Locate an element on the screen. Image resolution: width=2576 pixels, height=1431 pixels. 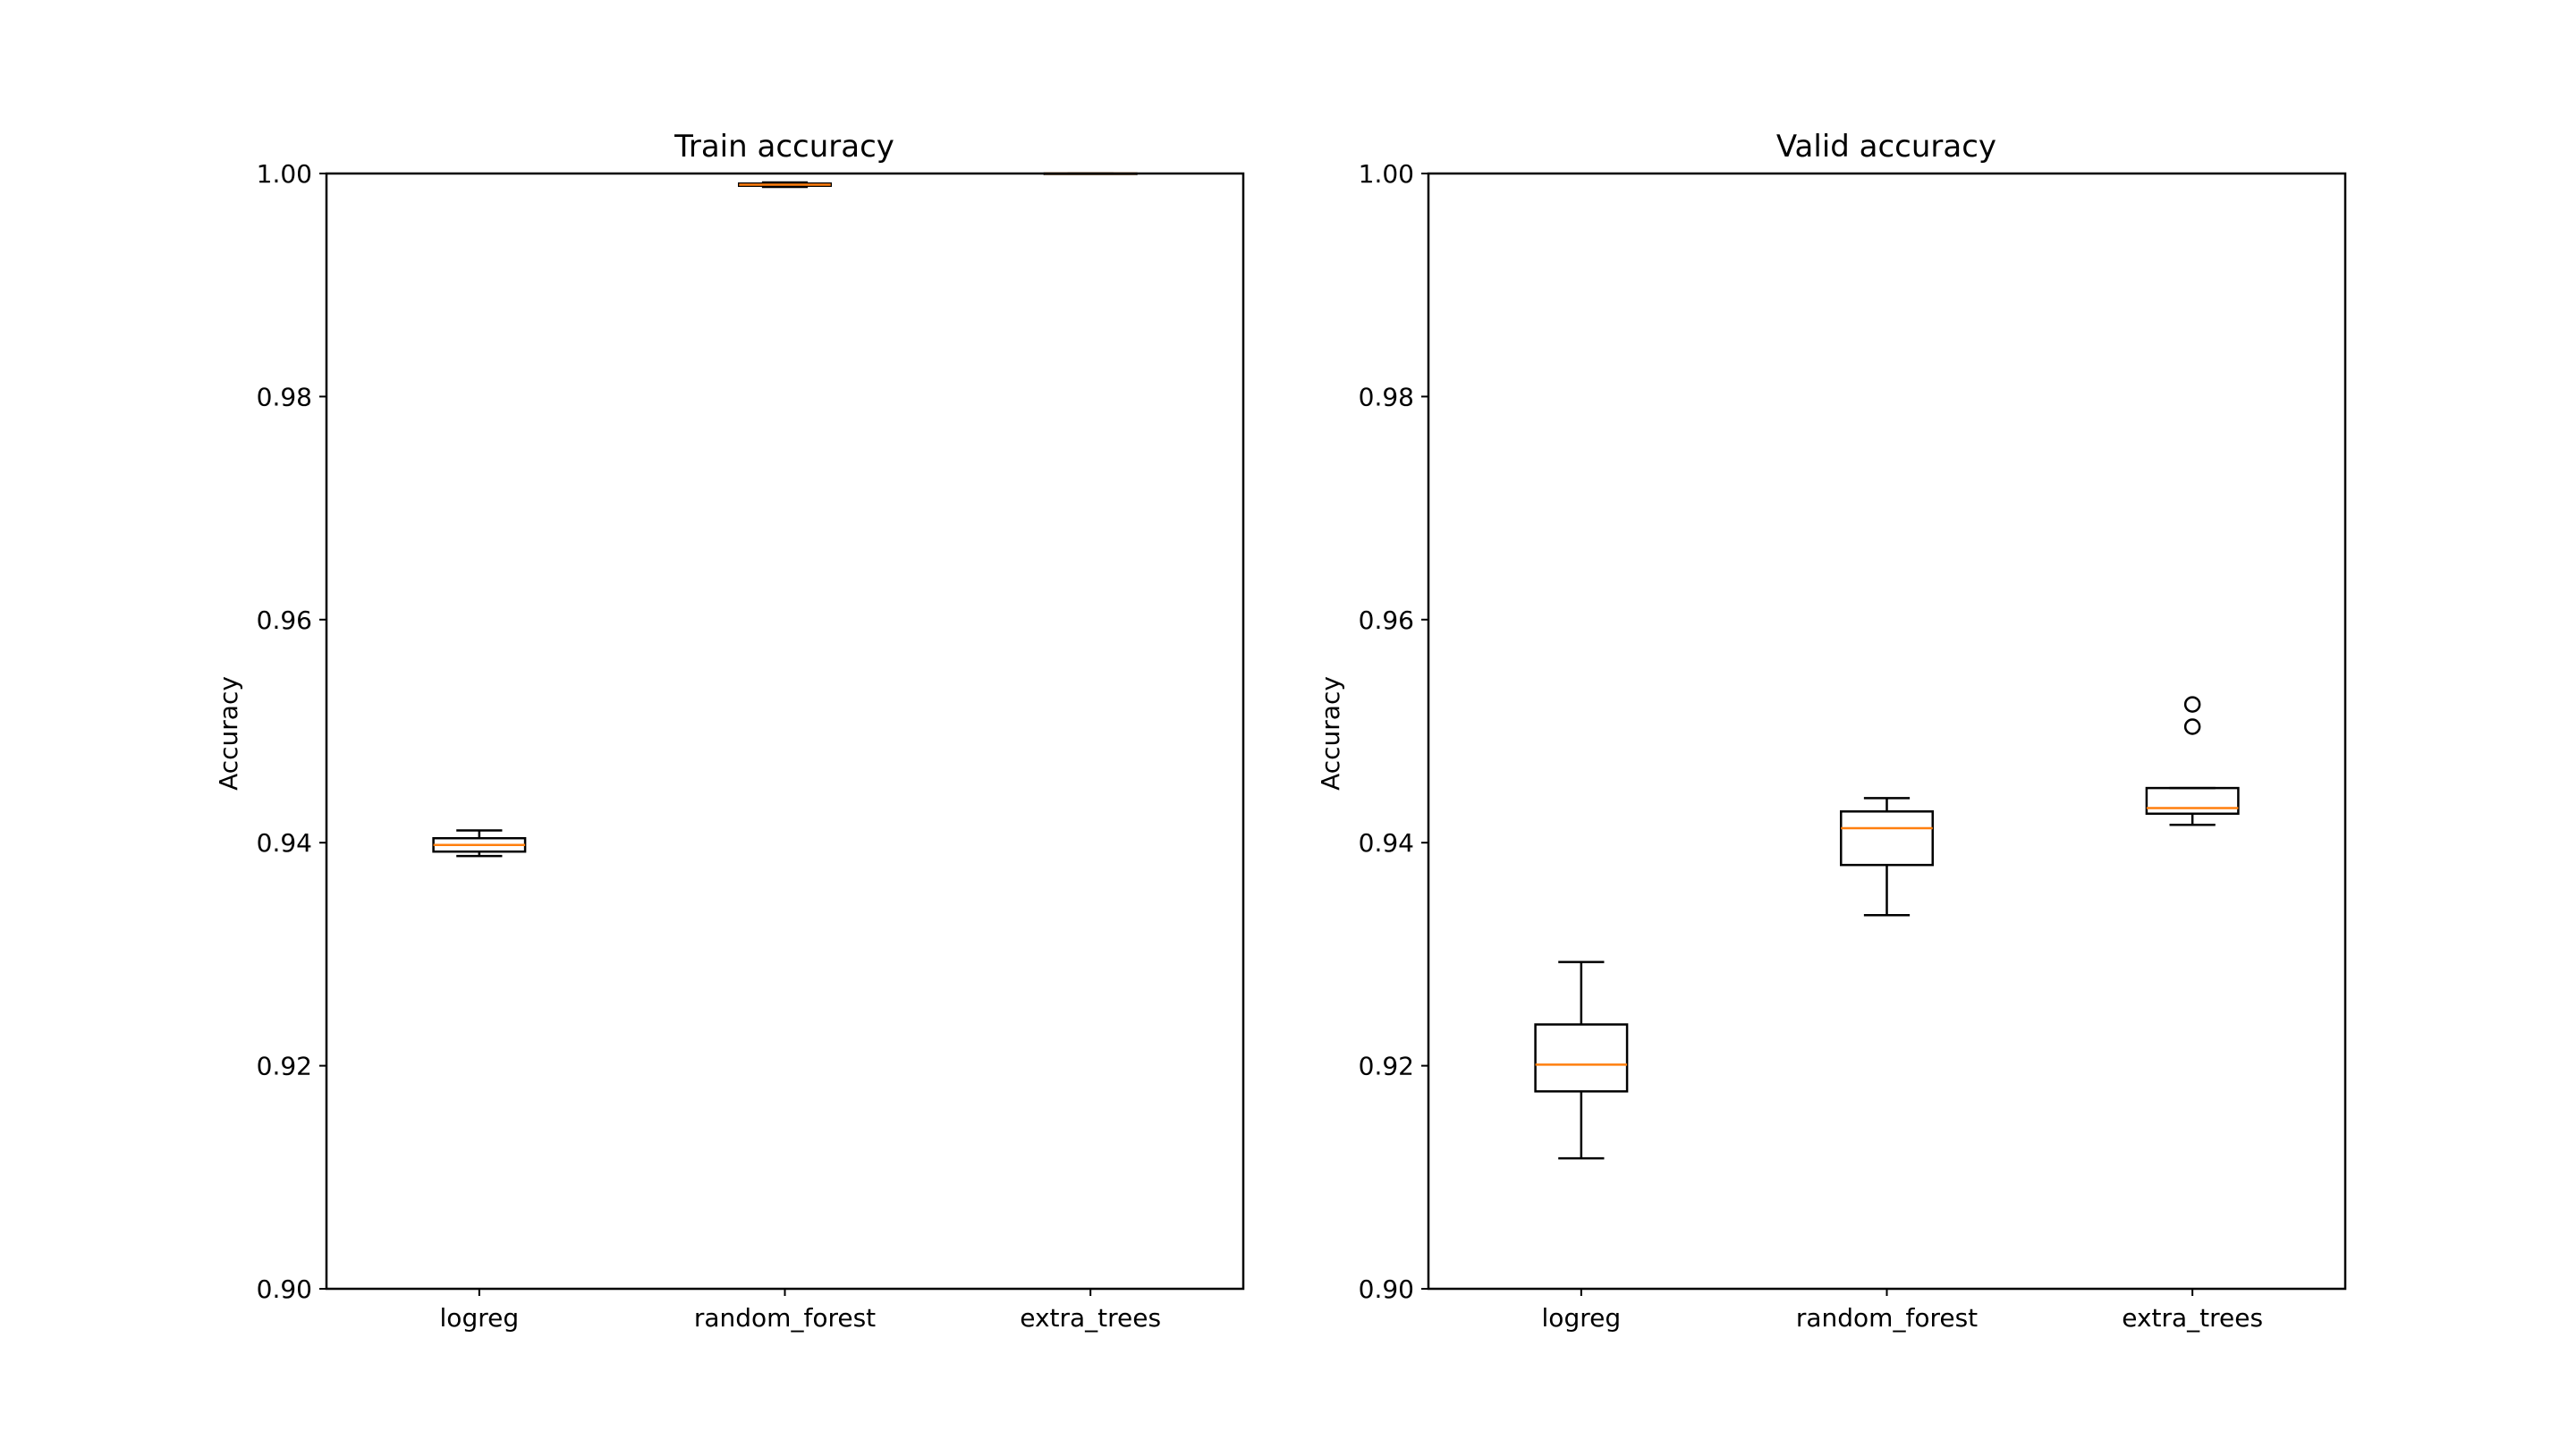
box-extra_trees is located at coordinates (2192, 761).